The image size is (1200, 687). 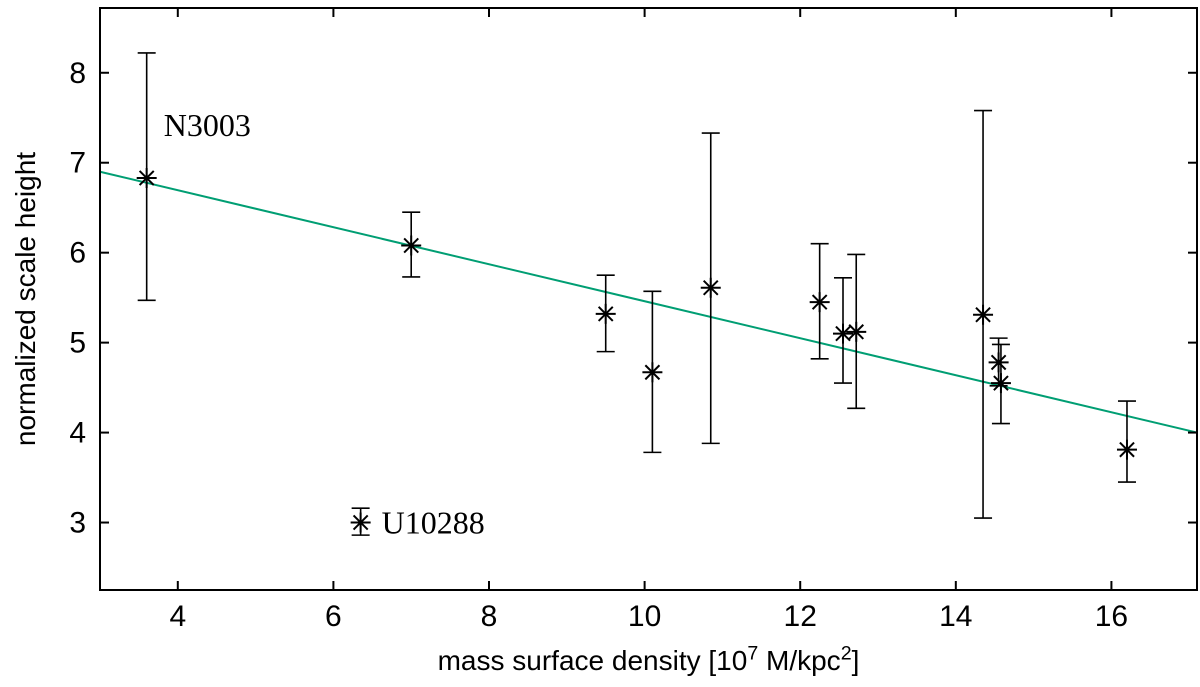 What do you see at coordinates (433, 523) in the screenshot?
I see `annotation-U10288: U10288` at bounding box center [433, 523].